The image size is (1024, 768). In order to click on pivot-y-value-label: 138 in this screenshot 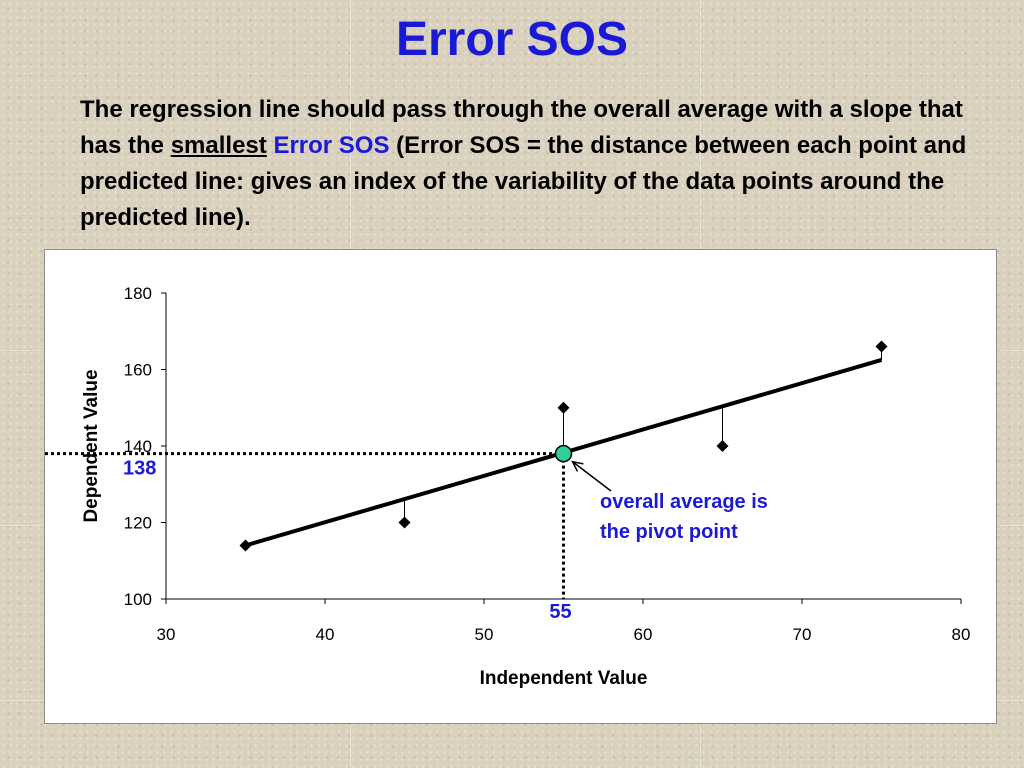, I will do `click(139, 469)`.